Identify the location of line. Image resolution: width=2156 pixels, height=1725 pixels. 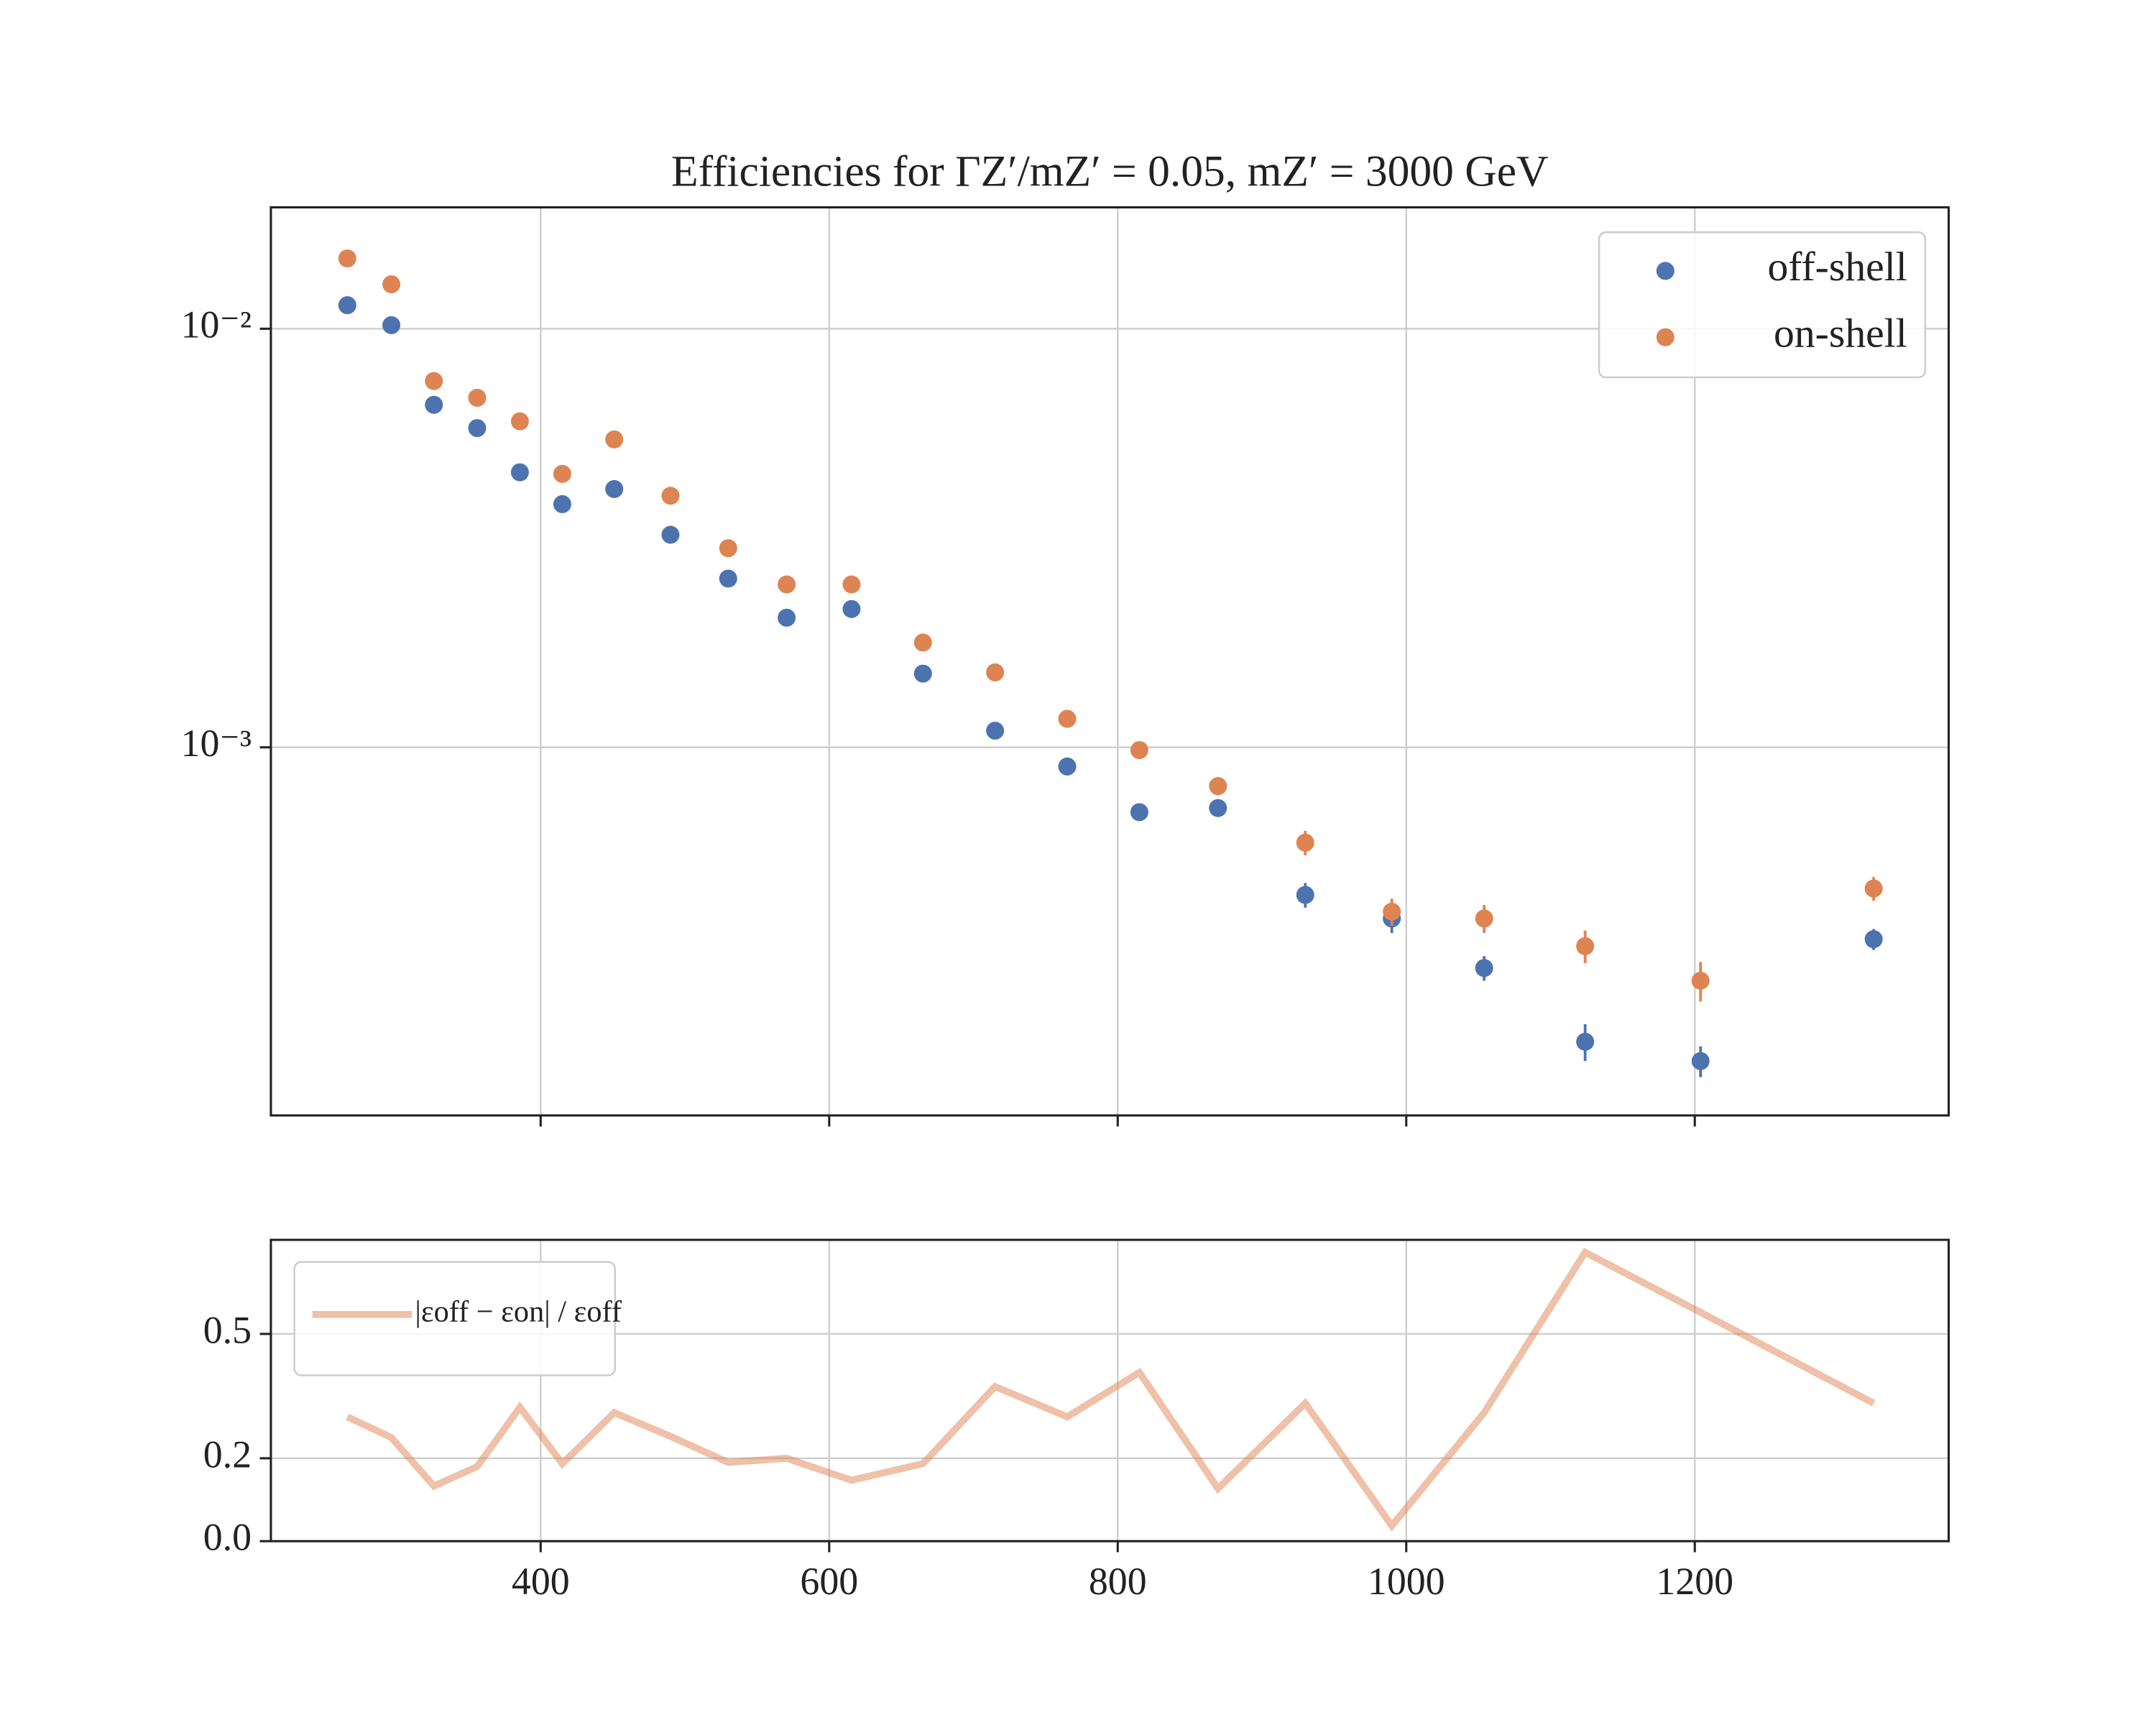
(1111, 1389).